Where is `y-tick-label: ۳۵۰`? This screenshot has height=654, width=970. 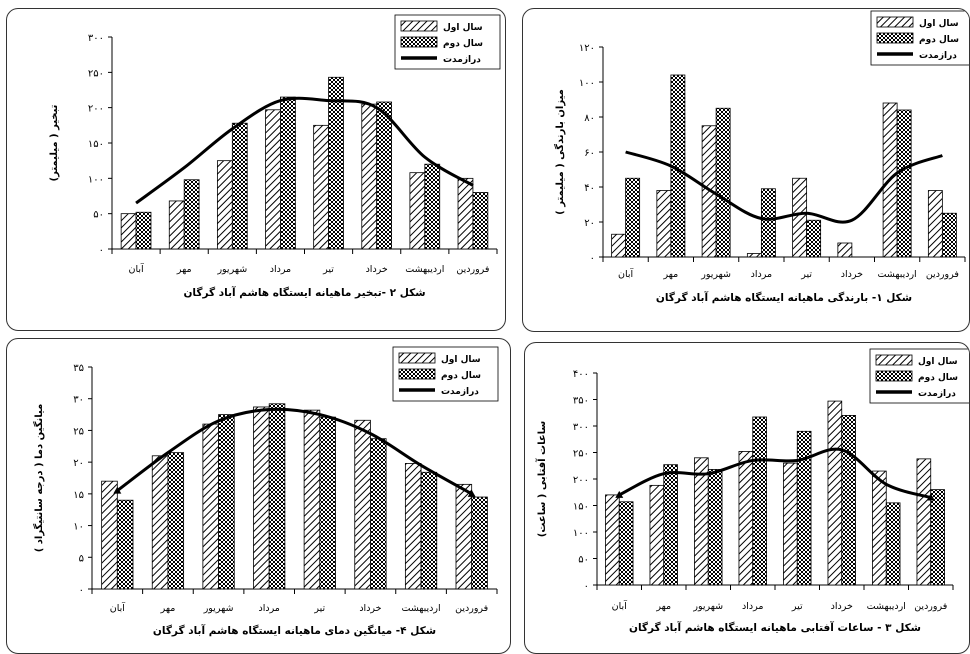
y-tick-label: ۳۵۰ is located at coordinates (581, 401).